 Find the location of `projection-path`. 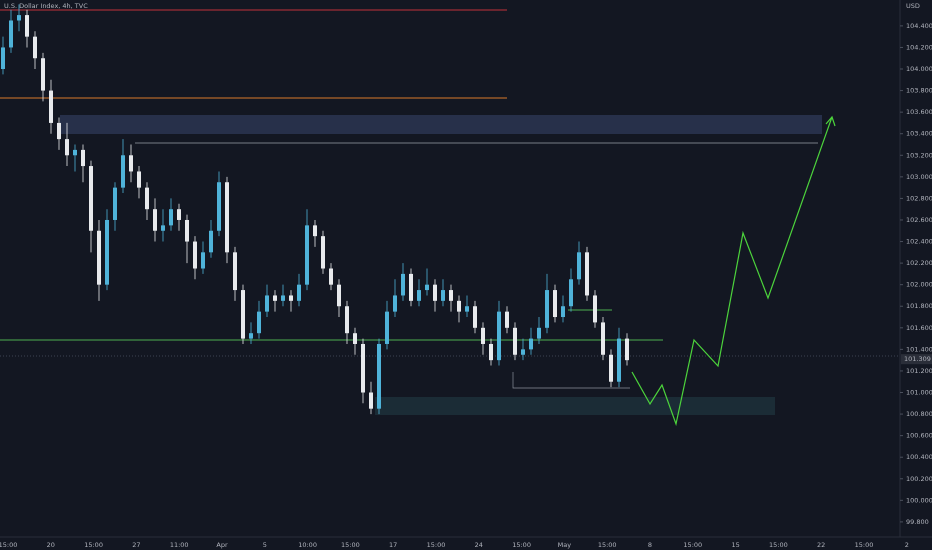

projection-path is located at coordinates (732, 271).